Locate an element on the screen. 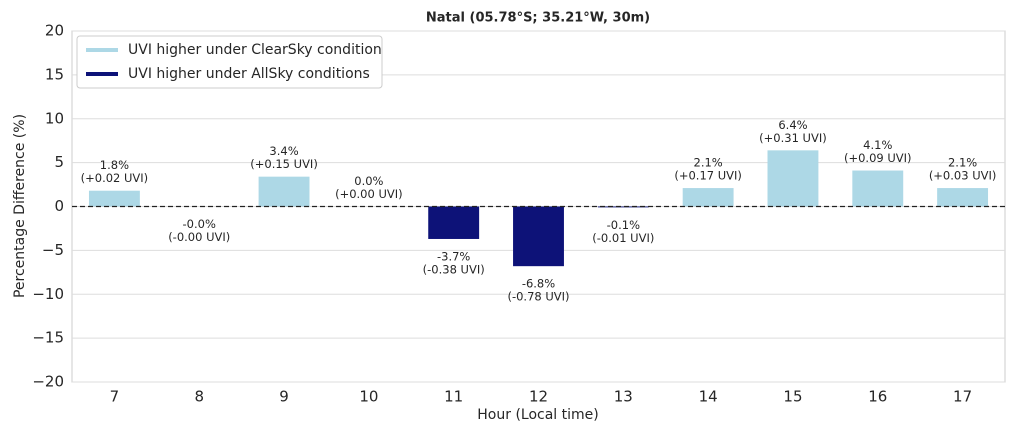  uvi-label: (-0.78 UVI) is located at coordinates (538, 297).